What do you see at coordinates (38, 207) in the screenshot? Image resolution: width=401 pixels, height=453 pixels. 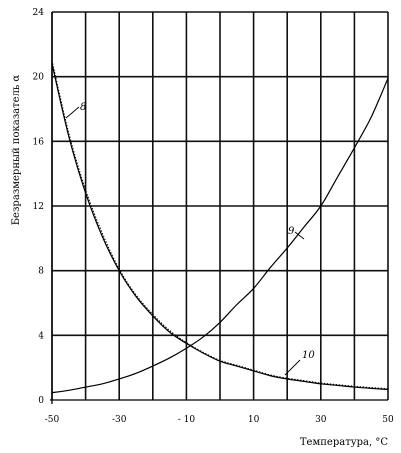 I see `y-tick-label: 12` at bounding box center [38, 207].